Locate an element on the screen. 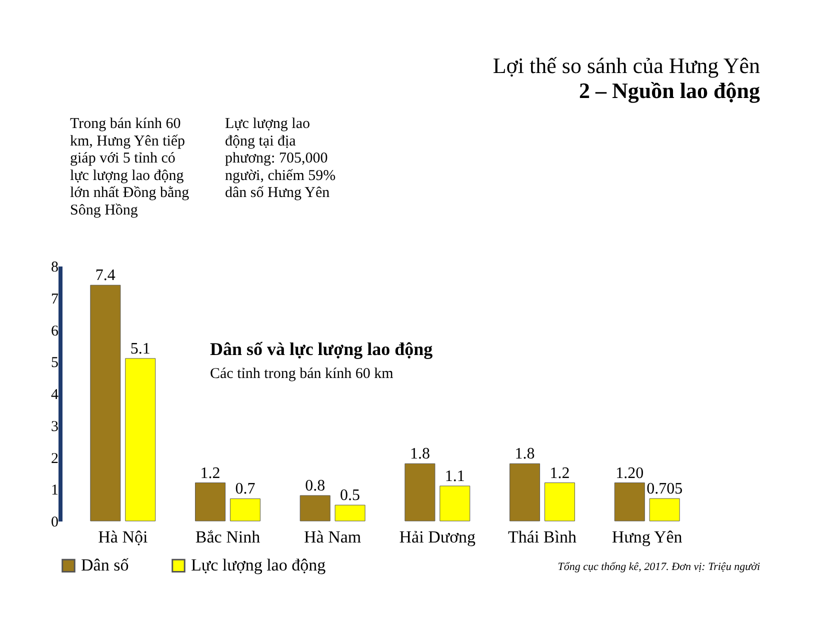  data-label: 7.4 is located at coordinates (105, 275).